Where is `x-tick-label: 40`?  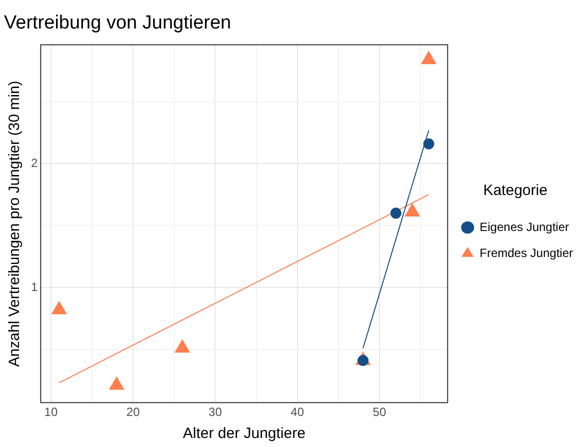 x-tick-label: 40 is located at coordinates (297, 412).